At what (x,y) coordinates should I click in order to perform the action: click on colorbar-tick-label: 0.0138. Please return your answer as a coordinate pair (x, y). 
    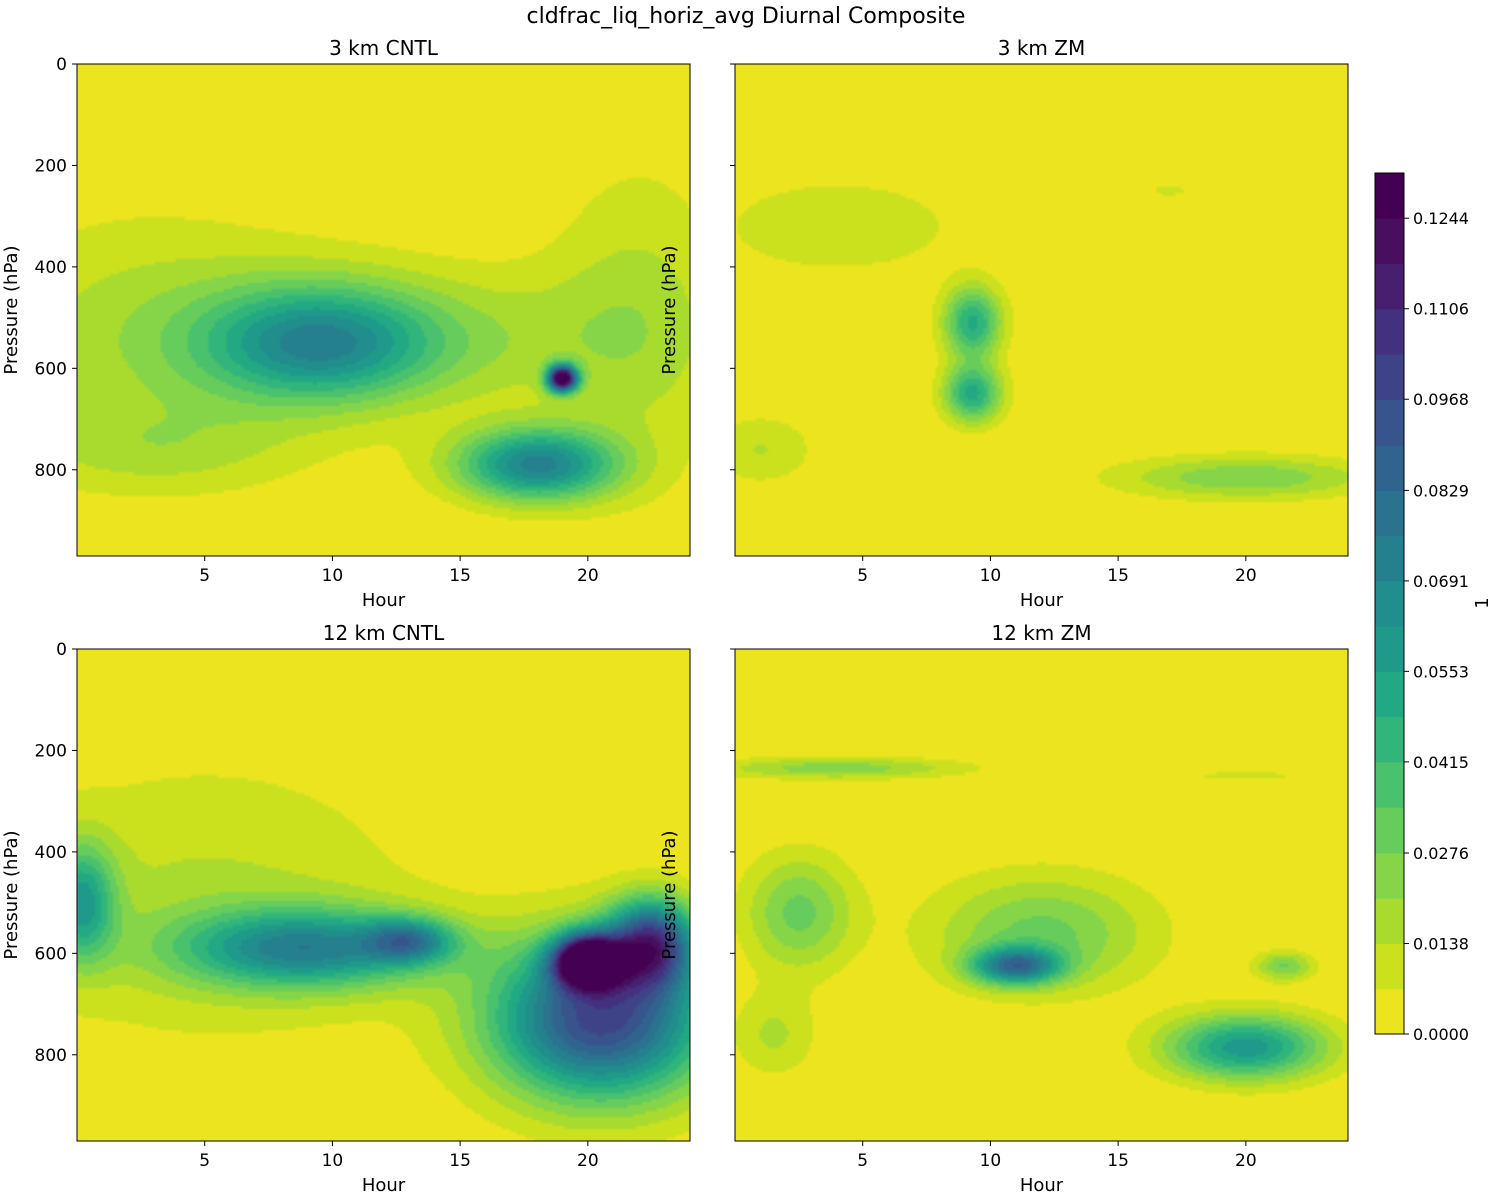
    Looking at the image, I should click on (1441, 944).